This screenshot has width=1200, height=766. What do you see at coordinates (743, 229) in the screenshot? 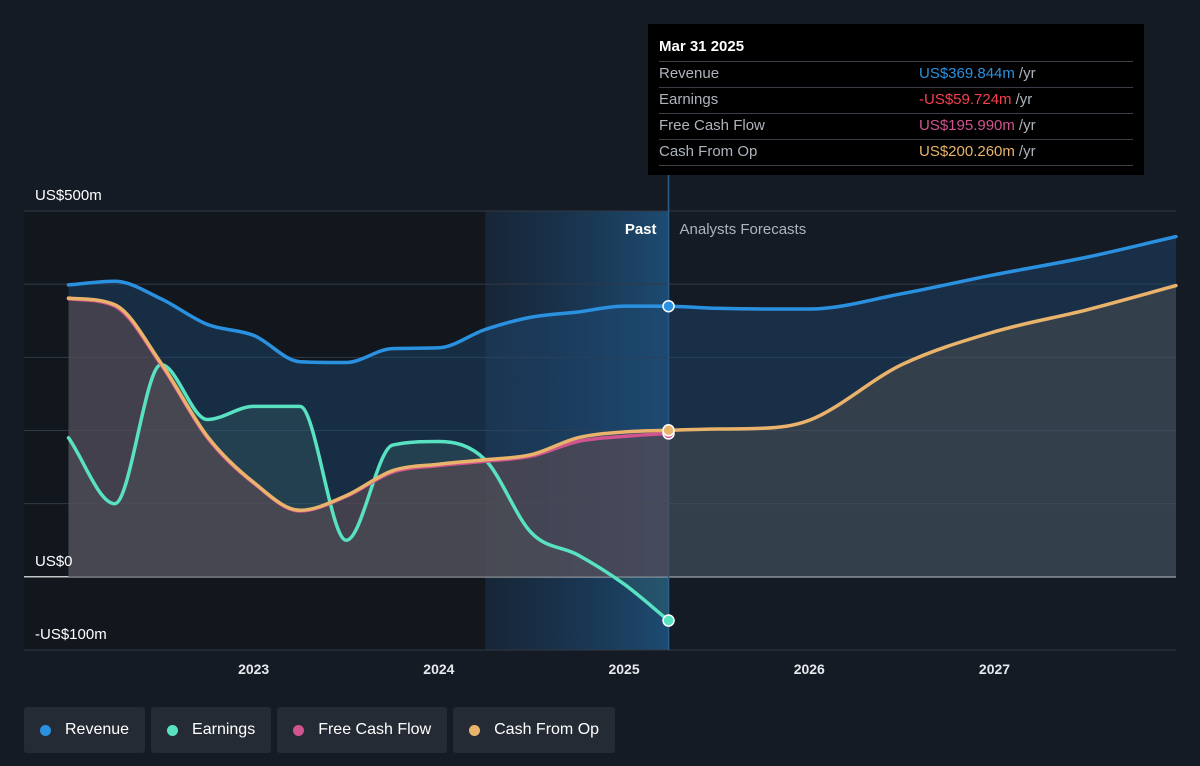
I see `forecast-label: Analysts Forecasts` at bounding box center [743, 229].